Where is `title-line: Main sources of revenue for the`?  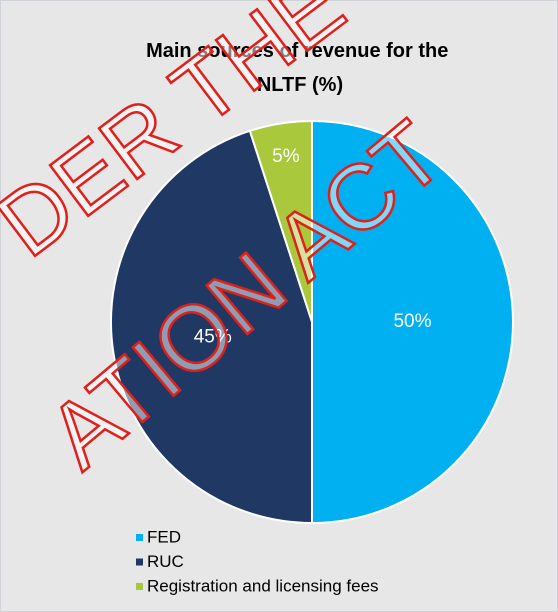 title-line: Main sources of revenue for the is located at coordinates (297, 51).